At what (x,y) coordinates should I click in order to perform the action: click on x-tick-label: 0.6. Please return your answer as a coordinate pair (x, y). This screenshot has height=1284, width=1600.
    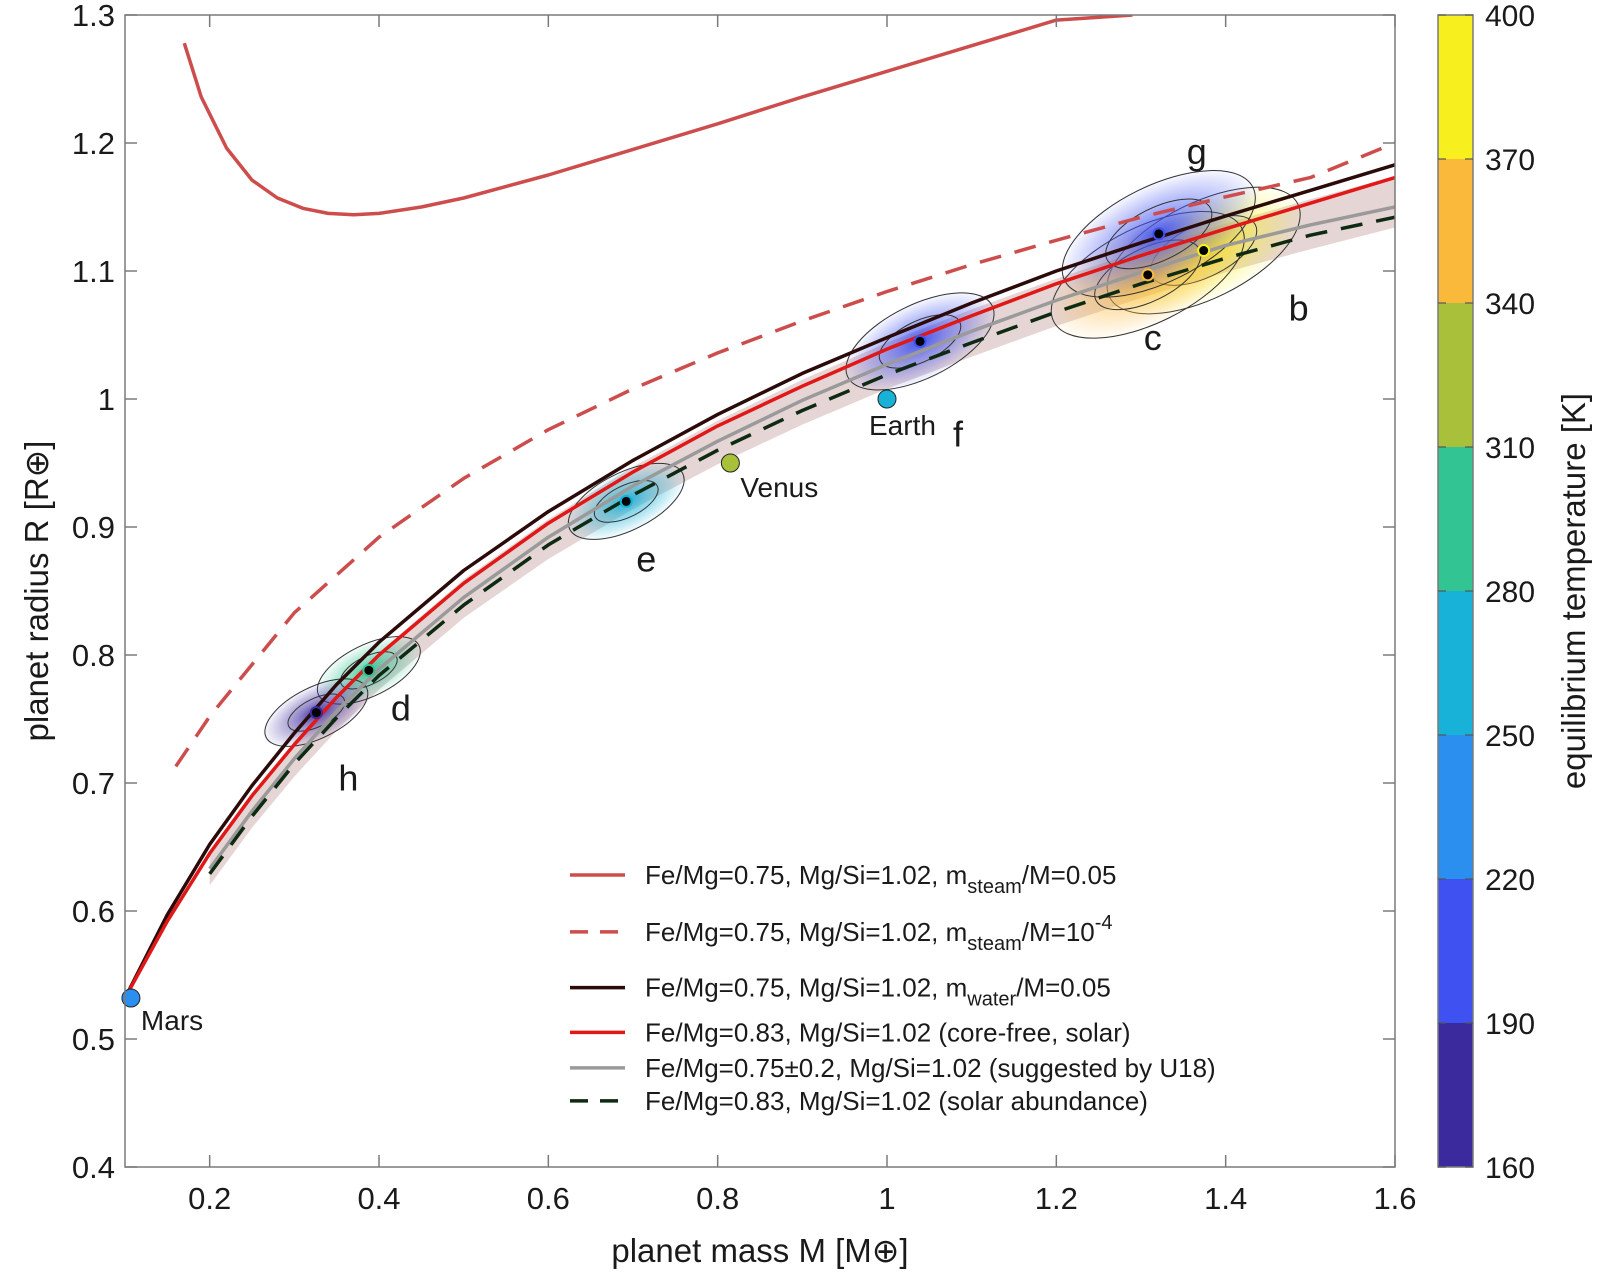
    Looking at the image, I should click on (548, 1198).